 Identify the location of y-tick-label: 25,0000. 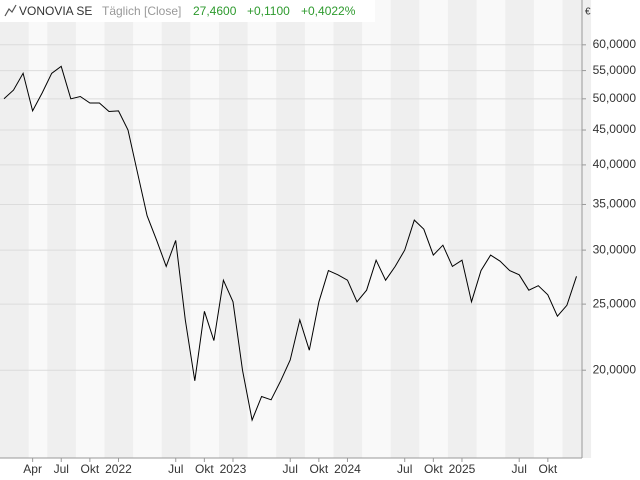
(615, 303).